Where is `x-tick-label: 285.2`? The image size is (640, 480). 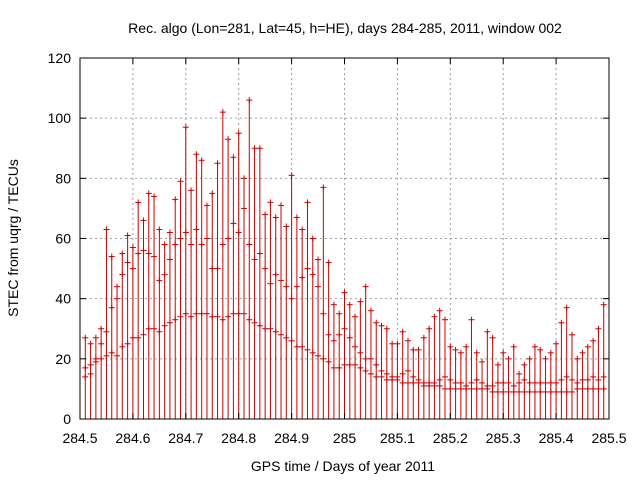
x-tick-label: 285.2 is located at coordinates (450, 438).